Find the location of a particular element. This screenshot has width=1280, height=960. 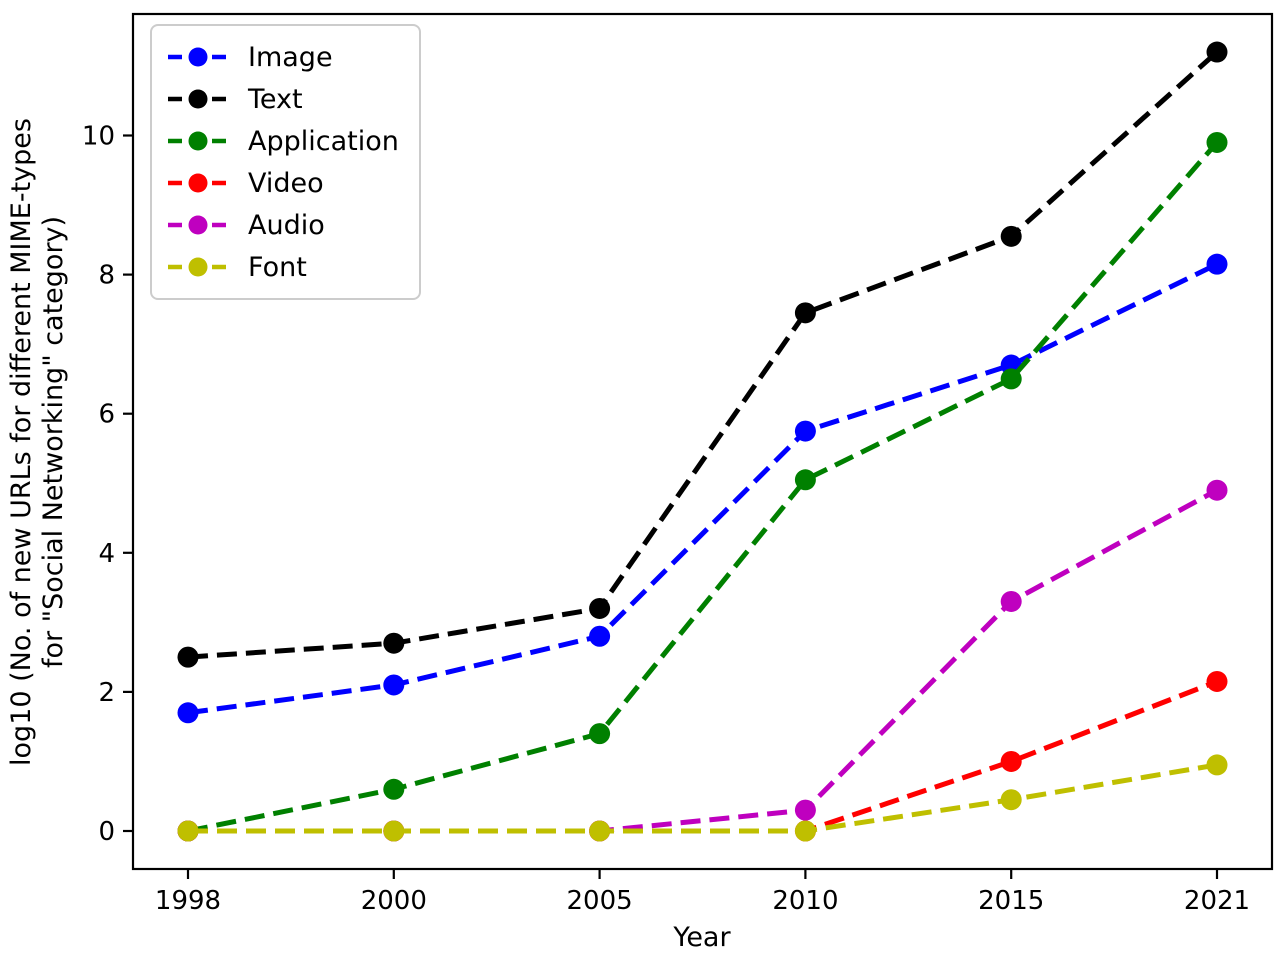

legend-label: Image is located at coordinates (290, 57).